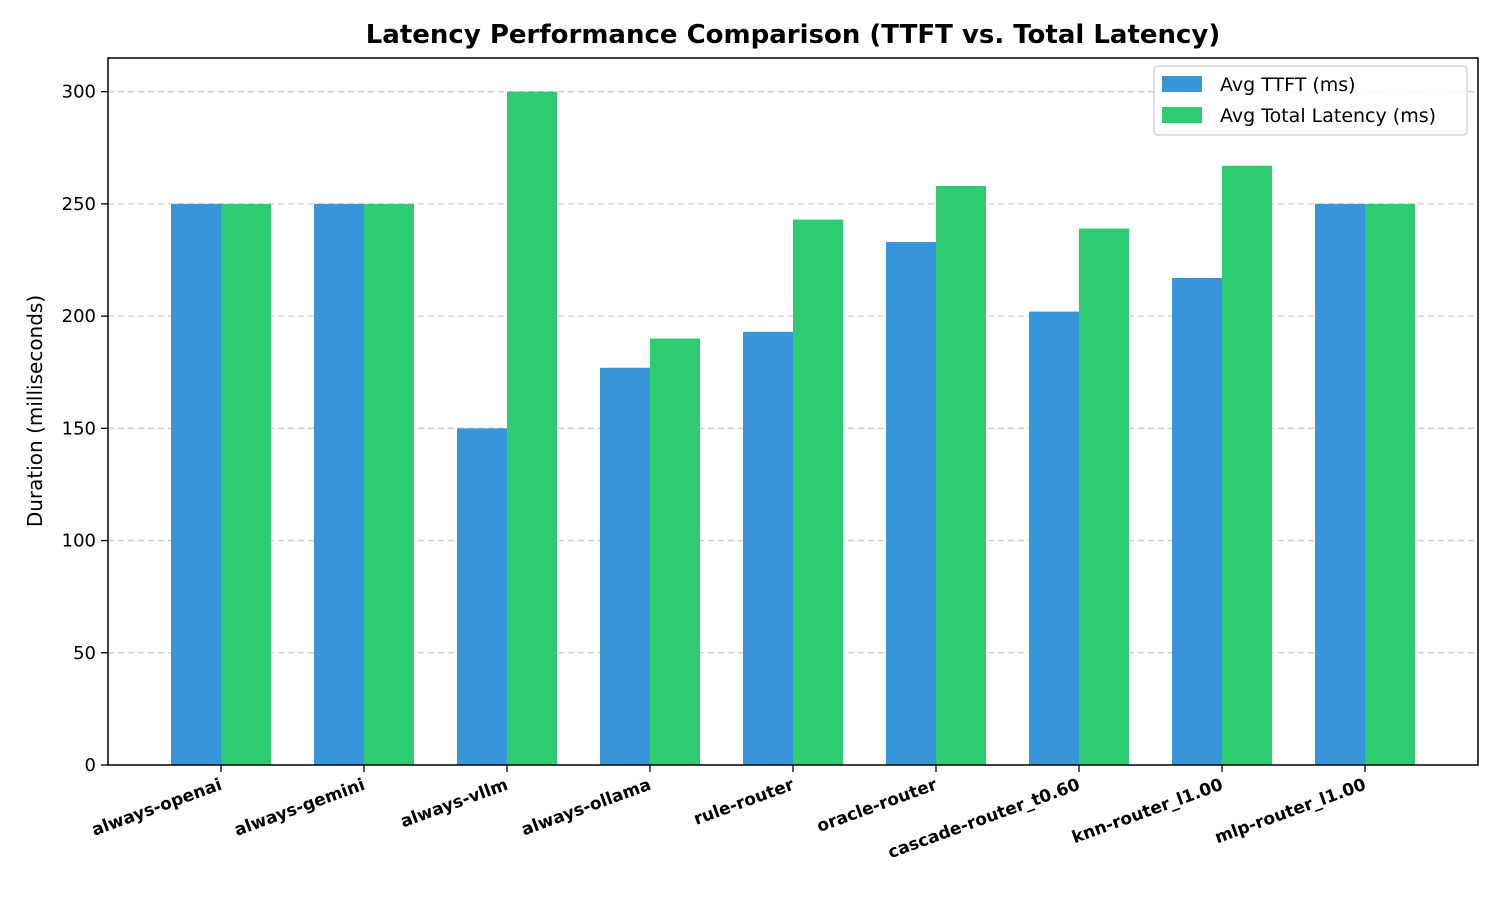 Image resolution: width=1500 pixels, height=900 pixels. I want to click on y-tick-label: 150, so click(79, 428).